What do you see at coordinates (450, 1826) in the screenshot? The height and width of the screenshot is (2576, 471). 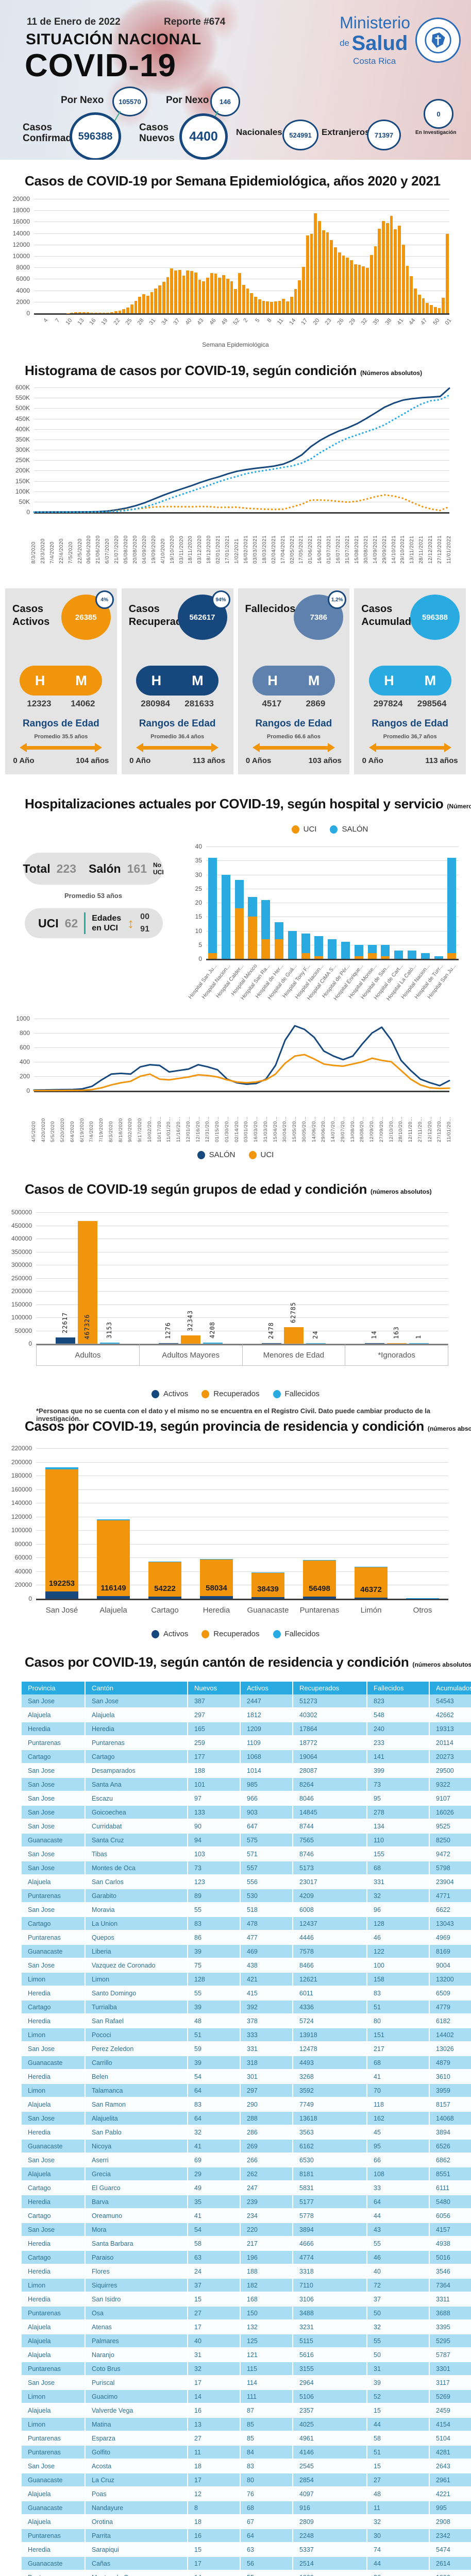 I see `table-cell: 9525` at bounding box center [450, 1826].